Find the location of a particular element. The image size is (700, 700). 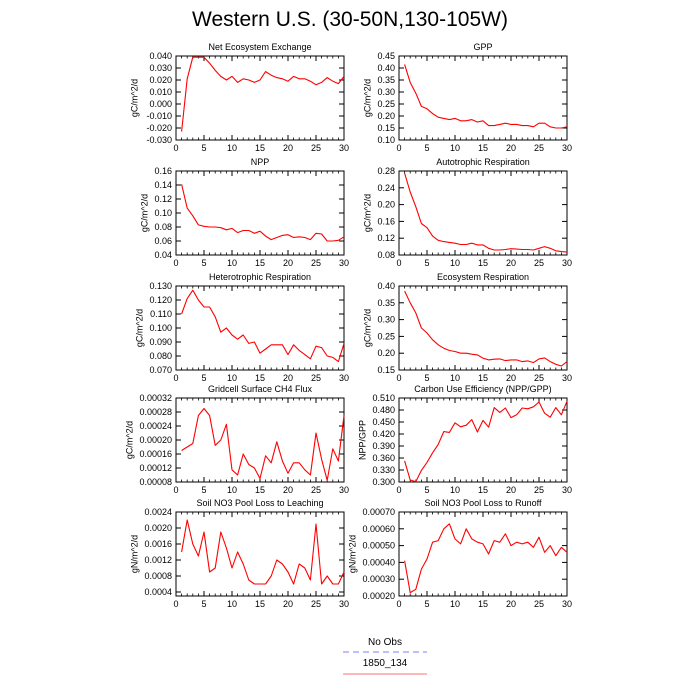

y-tick-label: 0.360 is located at coordinates (383, 458).